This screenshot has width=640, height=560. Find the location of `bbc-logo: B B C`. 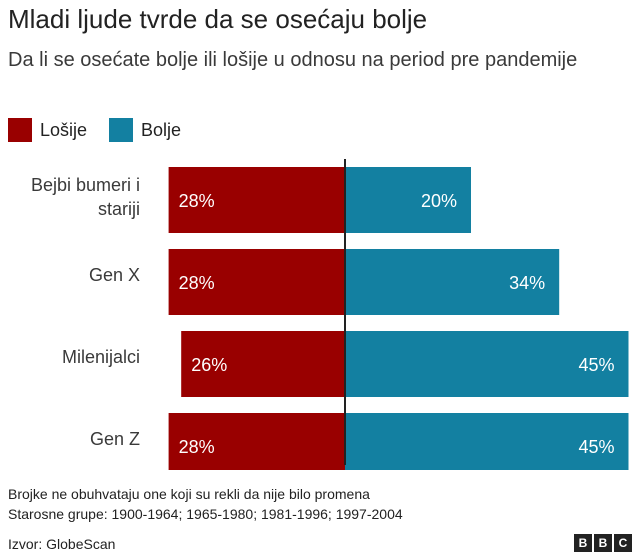

bbc-logo: B B C is located at coordinates (602, 543).